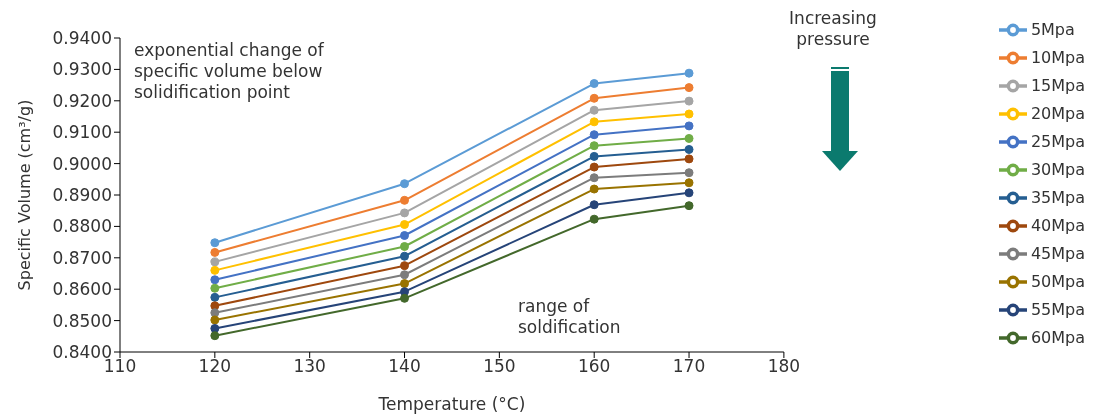 This screenshot has width=1103, height=420. I want to click on legend-label: 20Mpa, so click(1057, 113).